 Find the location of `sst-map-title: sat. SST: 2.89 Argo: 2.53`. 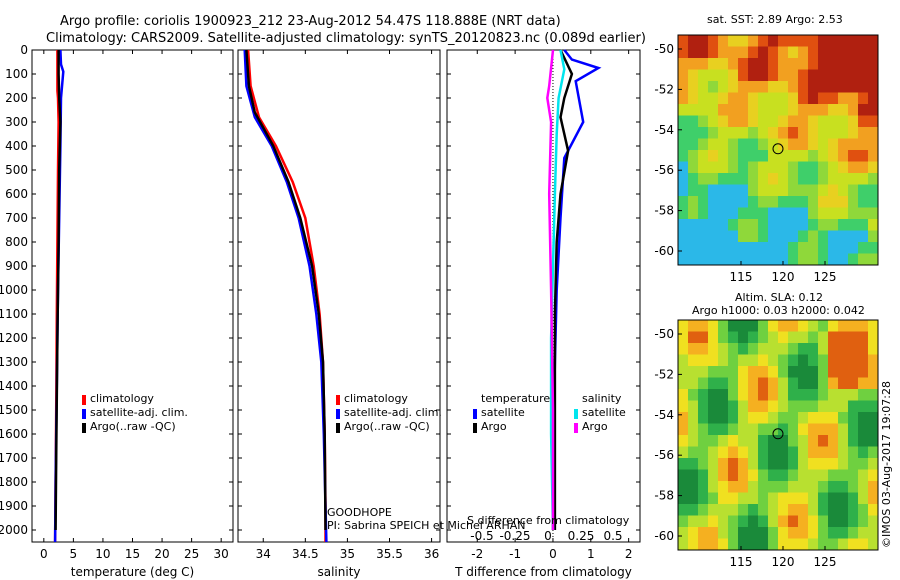

sst-map-title: sat. SST: 2.89 Argo: 2.53 is located at coordinates (775, 19).